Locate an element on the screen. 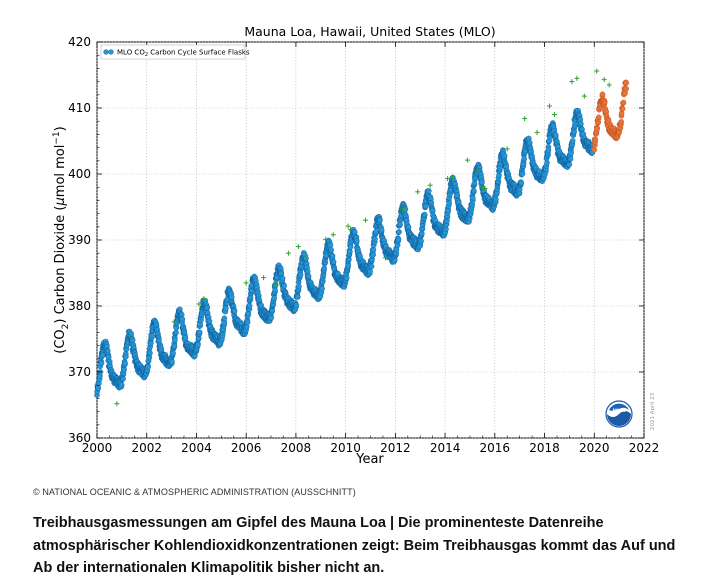 The width and height of the screenshot is (712, 583). x-tick-label: 2008 is located at coordinates (296, 448).